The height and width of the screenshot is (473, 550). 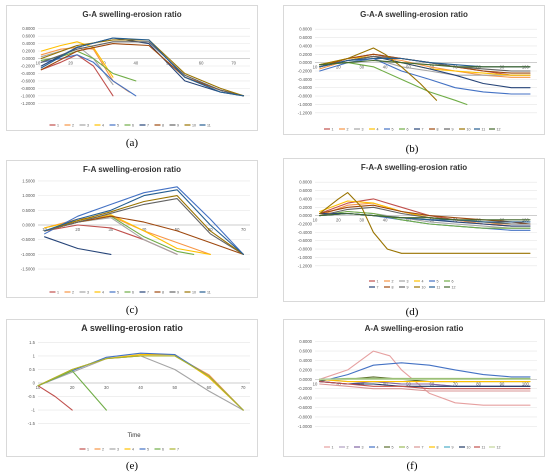 I want to click on legend-label: 12, so click(x=499, y=130).